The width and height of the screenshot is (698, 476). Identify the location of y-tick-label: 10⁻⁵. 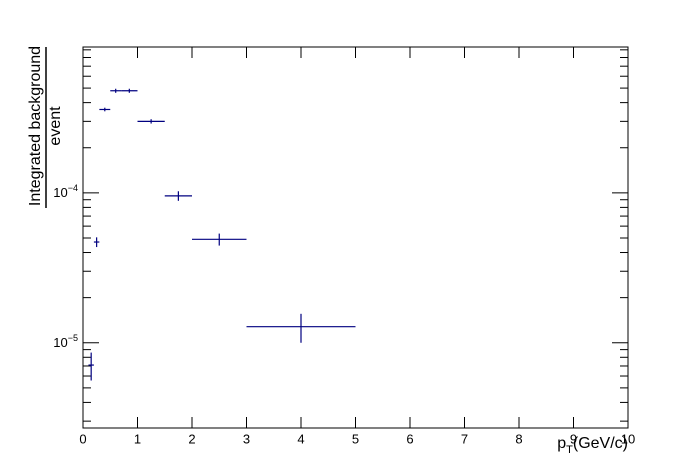
(65, 341).